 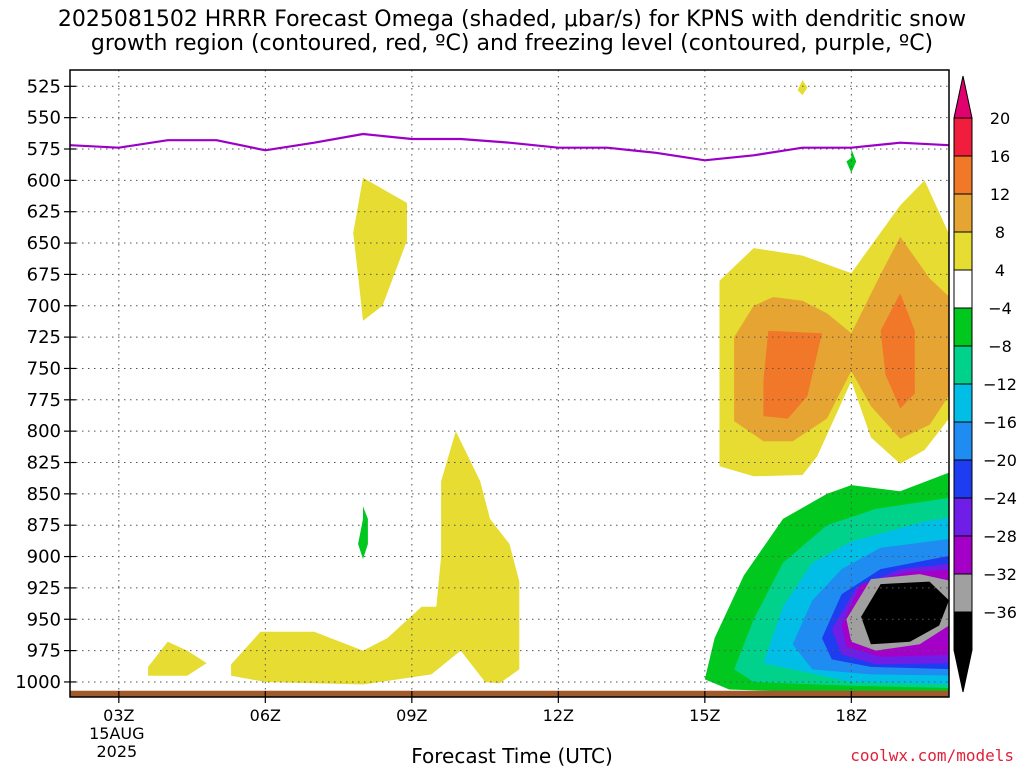 What do you see at coordinates (44, 212) in the screenshot?
I see `y-tick-label: 625` at bounding box center [44, 212].